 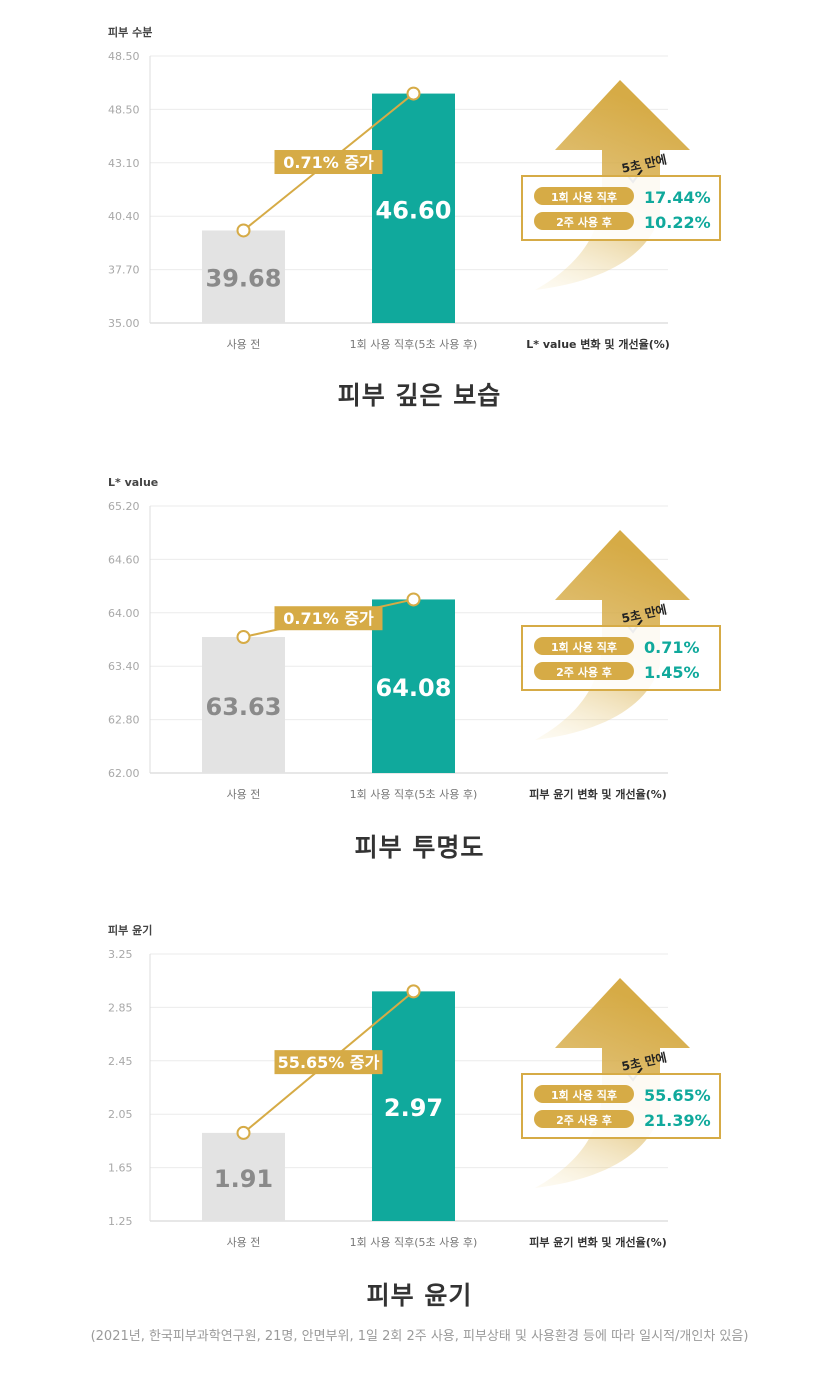 What do you see at coordinates (130, 32) in the screenshot?
I see `y-axis-label: 피부 수분` at bounding box center [130, 32].